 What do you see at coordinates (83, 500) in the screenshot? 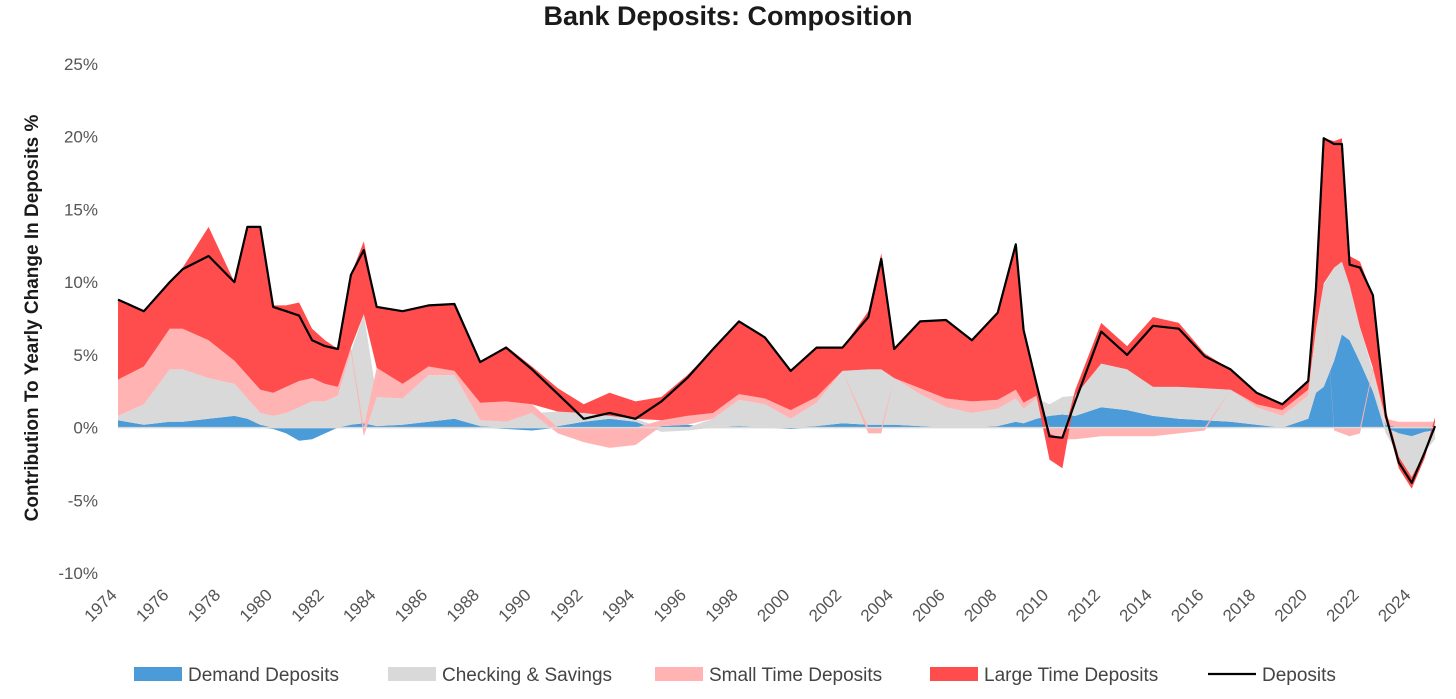
I see `y-tick-label: -5%` at bounding box center [83, 500].